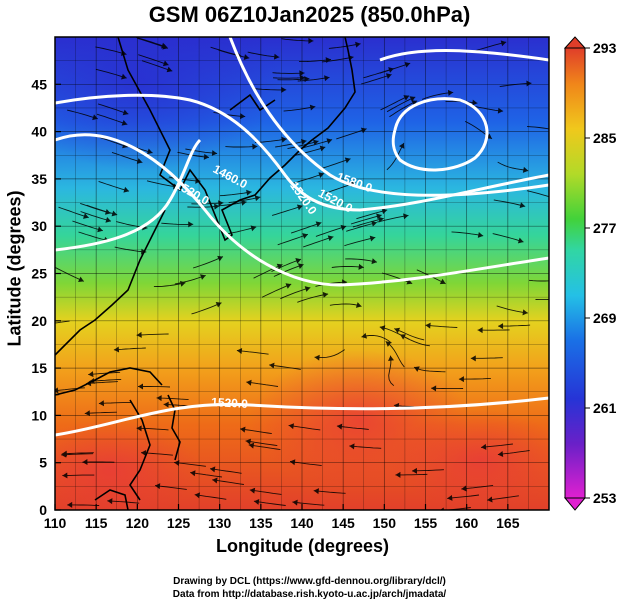  I want to click on colorbar-tick-label: 253, so click(605, 498).